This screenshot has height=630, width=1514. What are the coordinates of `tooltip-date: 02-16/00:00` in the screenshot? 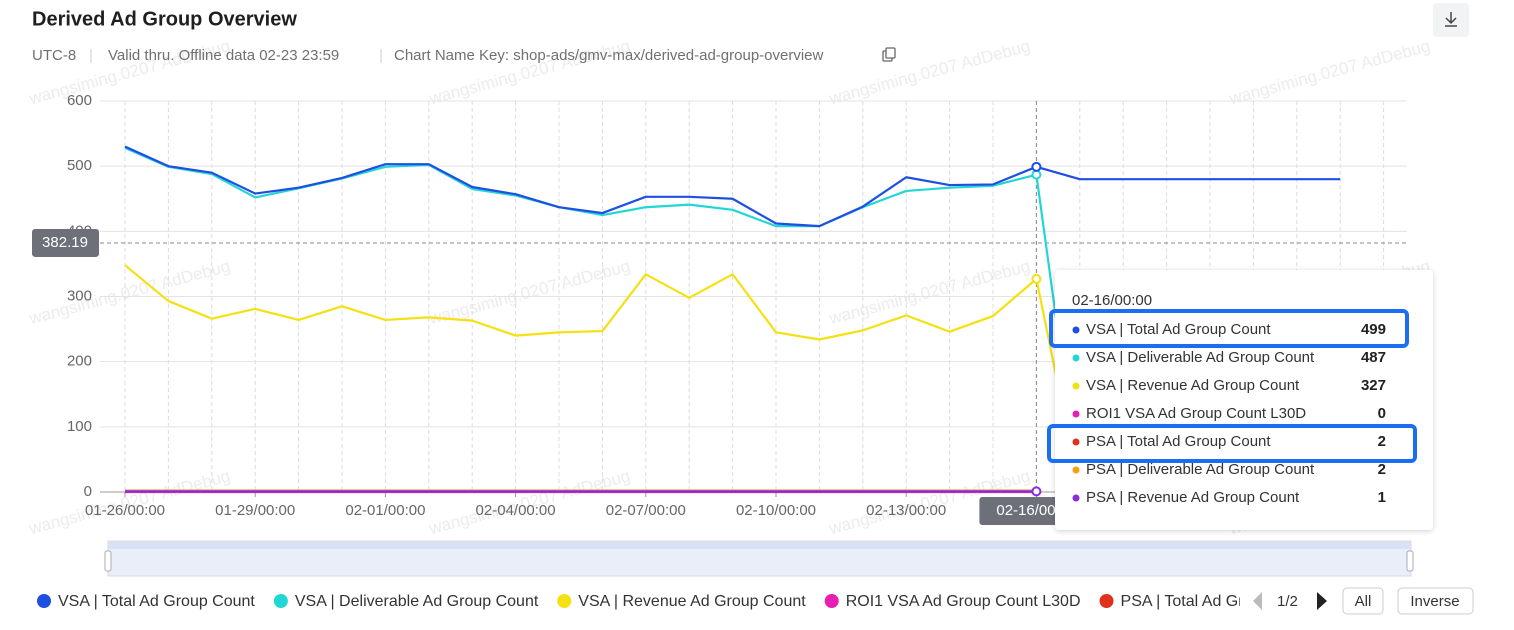 It's located at (1112, 300).